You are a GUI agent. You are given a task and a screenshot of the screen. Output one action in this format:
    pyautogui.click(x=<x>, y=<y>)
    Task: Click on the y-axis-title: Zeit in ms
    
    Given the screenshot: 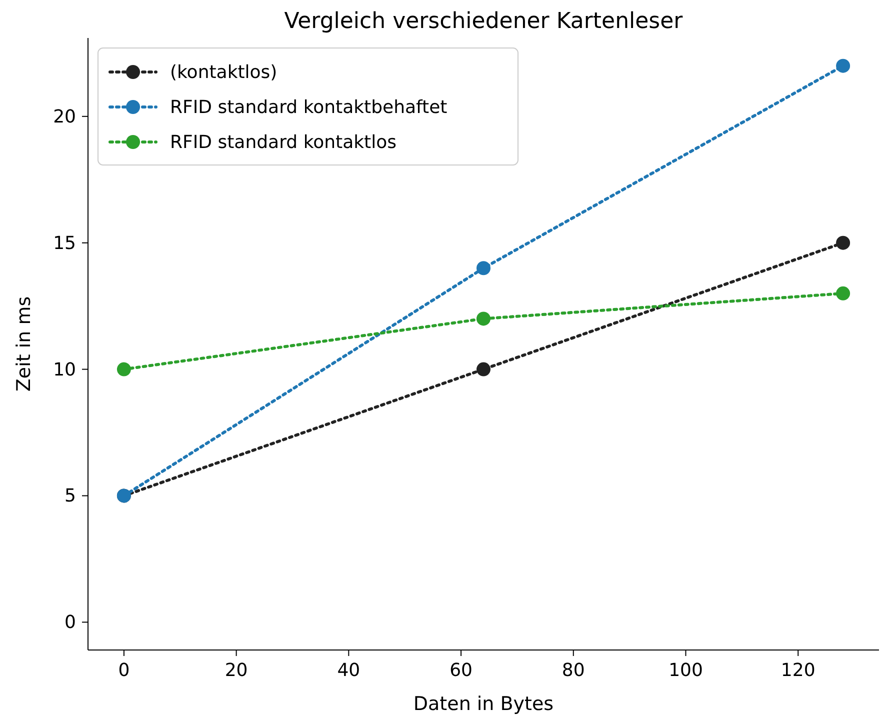 What is the action you would take?
    pyautogui.click(x=24, y=344)
    